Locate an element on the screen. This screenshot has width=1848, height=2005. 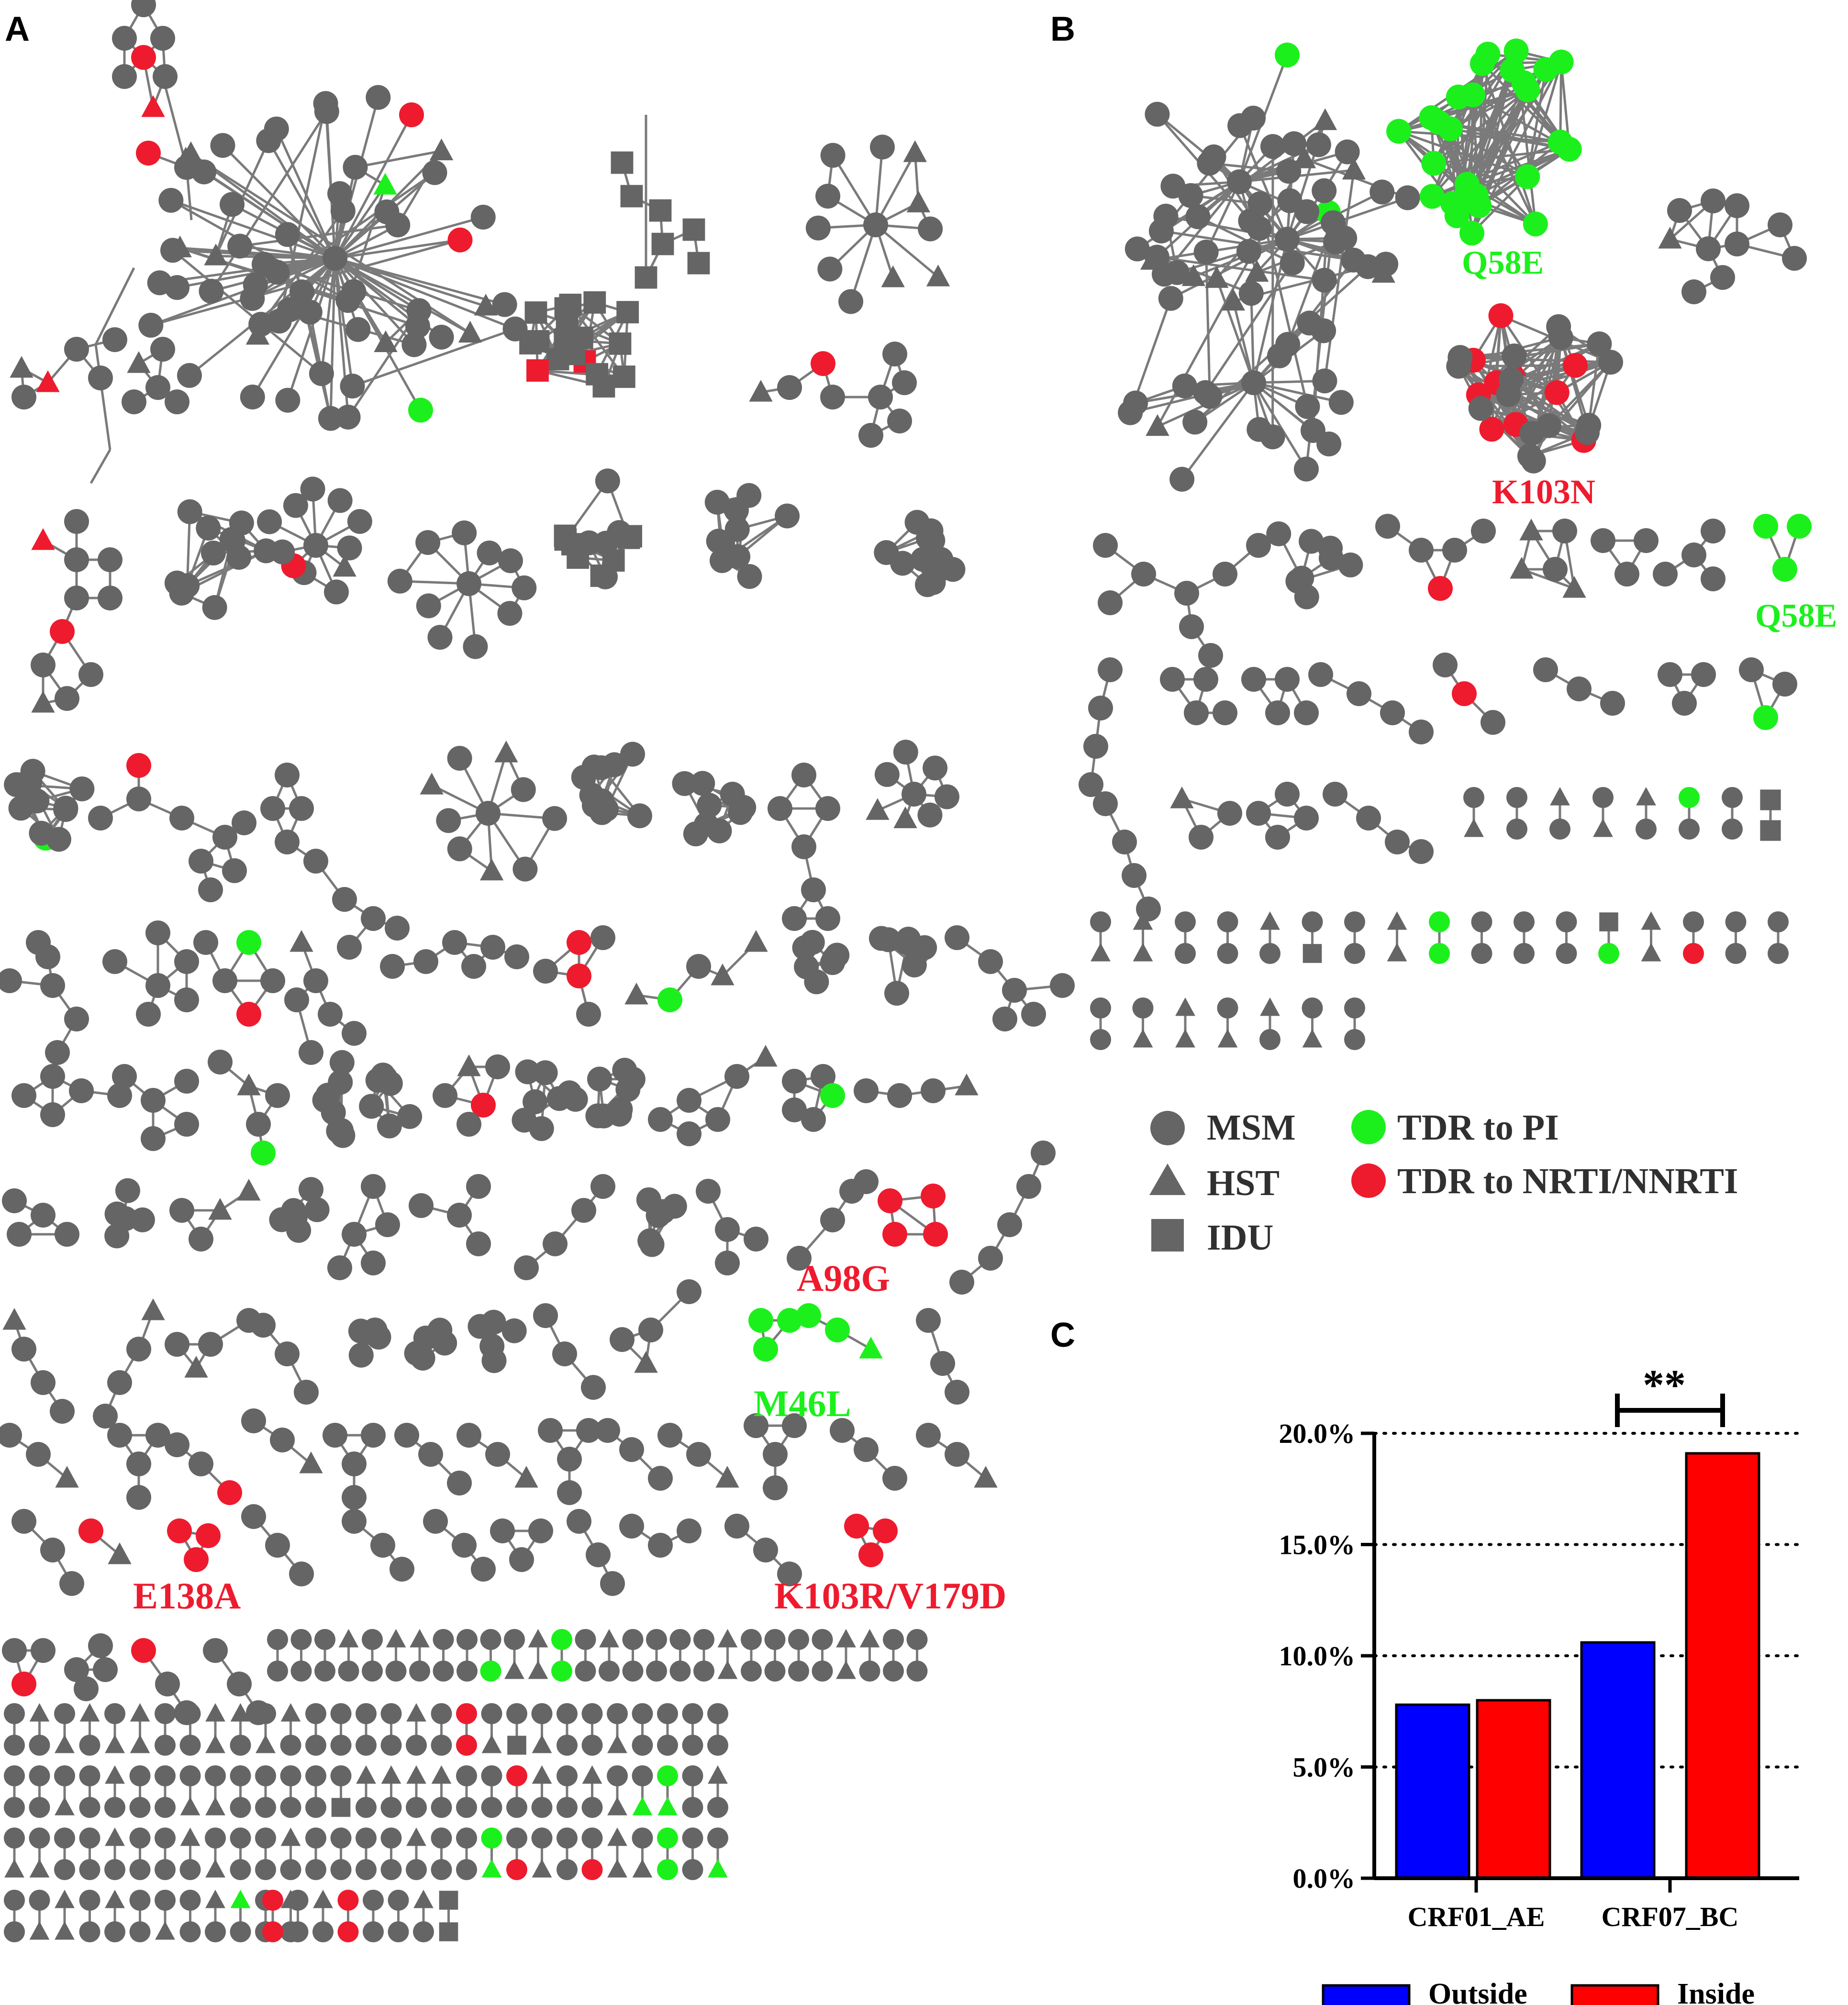
legend-hst-label: HST is located at coordinates (1243, 1183).